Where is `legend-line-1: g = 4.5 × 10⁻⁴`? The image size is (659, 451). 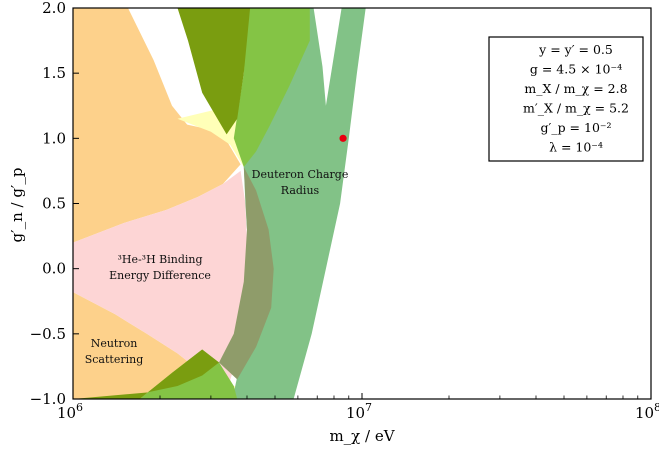
legend-line-1: g = 4.5 × 10⁻⁴ is located at coordinates (576, 69).